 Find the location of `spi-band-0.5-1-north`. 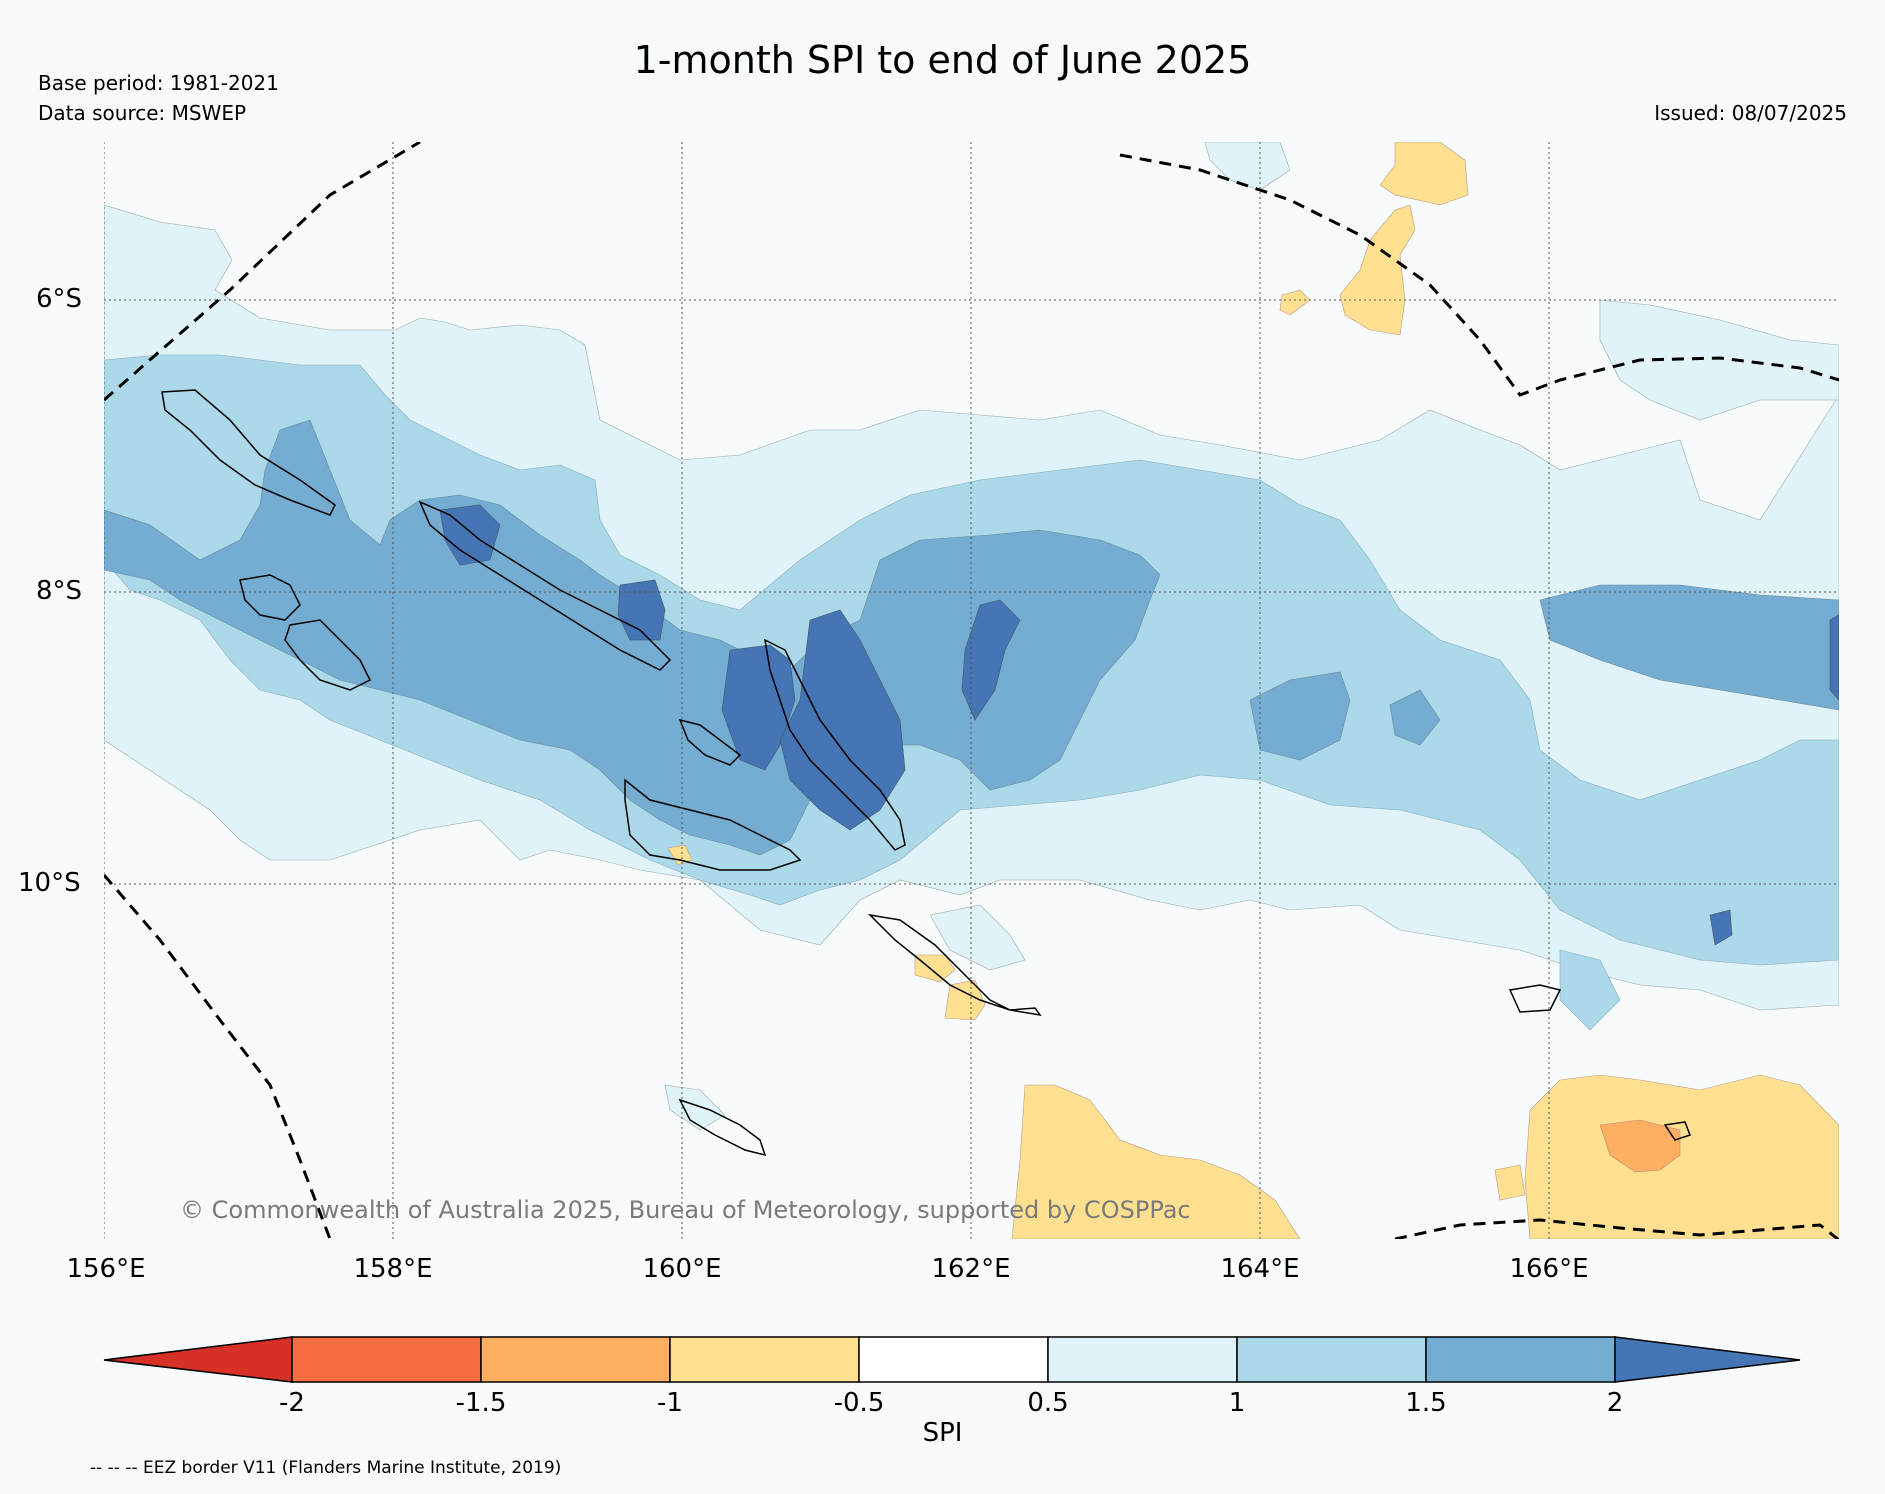

spi-band-0.5-1-north is located at coordinates (1719, 360).